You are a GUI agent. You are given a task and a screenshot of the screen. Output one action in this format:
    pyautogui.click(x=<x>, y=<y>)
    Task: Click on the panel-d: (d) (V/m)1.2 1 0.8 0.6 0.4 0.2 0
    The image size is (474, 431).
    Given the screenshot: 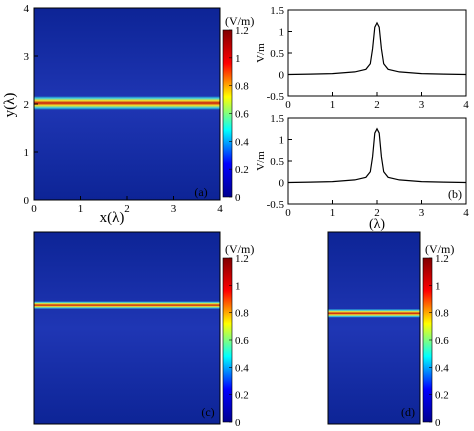 What is the action you would take?
    pyautogui.click(x=390, y=330)
    